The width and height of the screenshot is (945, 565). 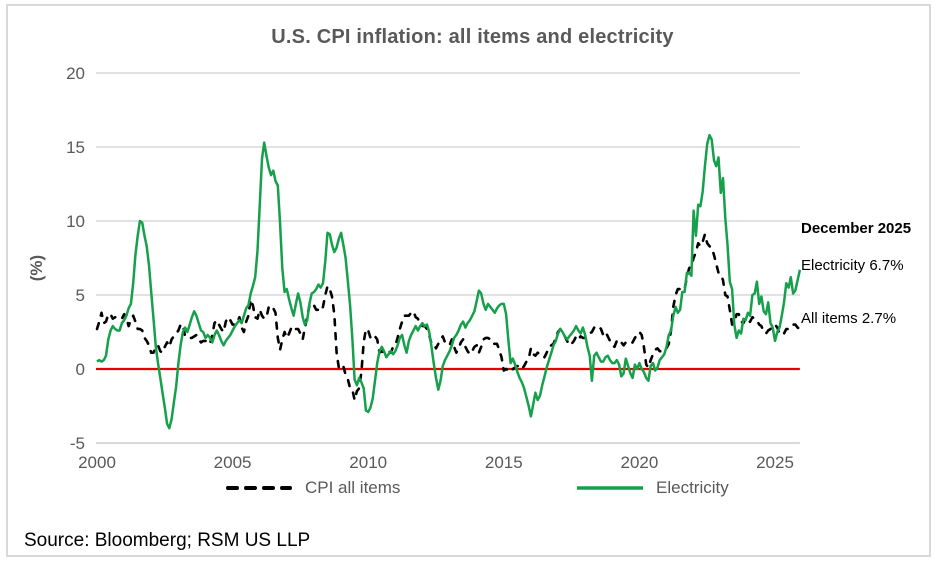 What do you see at coordinates (849, 318) in the screenshot?
I see `annotation-all-items-value: All items 2.7%` at bounding box center [849, 318].